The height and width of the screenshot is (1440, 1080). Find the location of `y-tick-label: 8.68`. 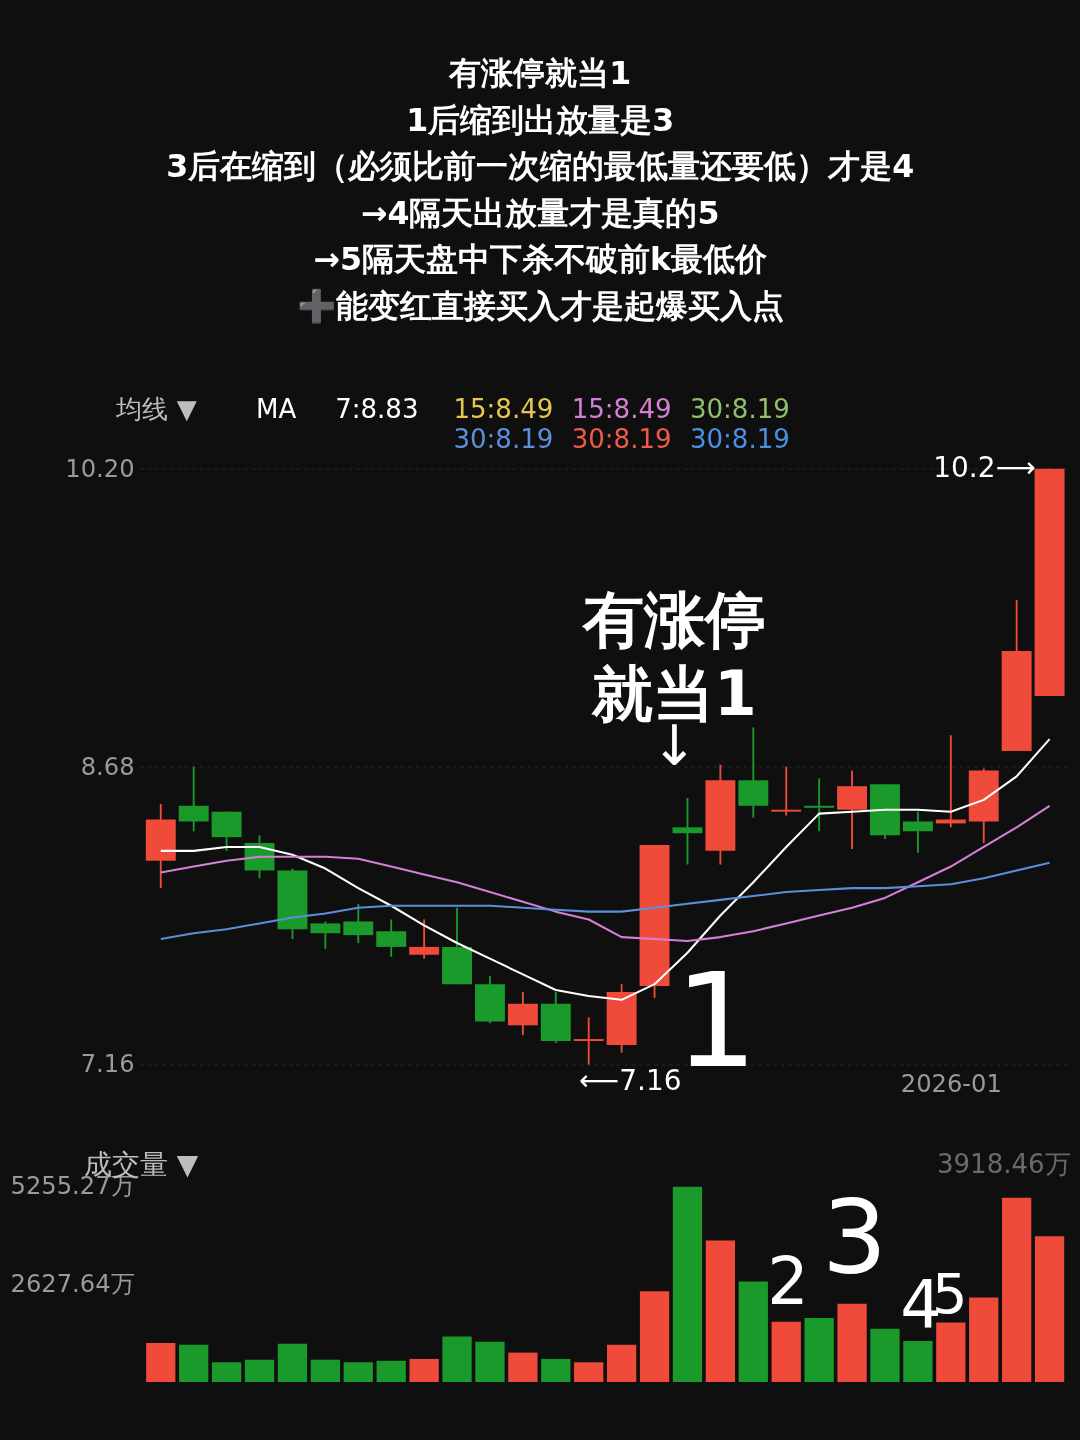

y-tick-label: 8.68 is located at coordinates (107, 766).